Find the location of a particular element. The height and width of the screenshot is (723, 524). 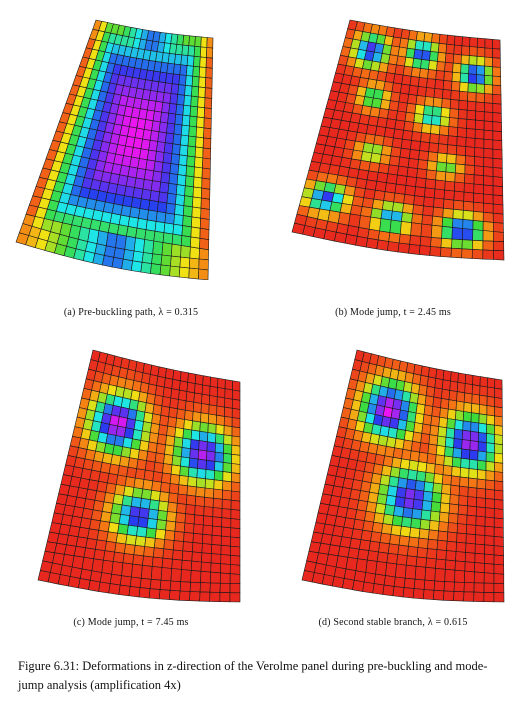

figure-caption-label: Figure 6.31: is located at coordinates (49, 666).